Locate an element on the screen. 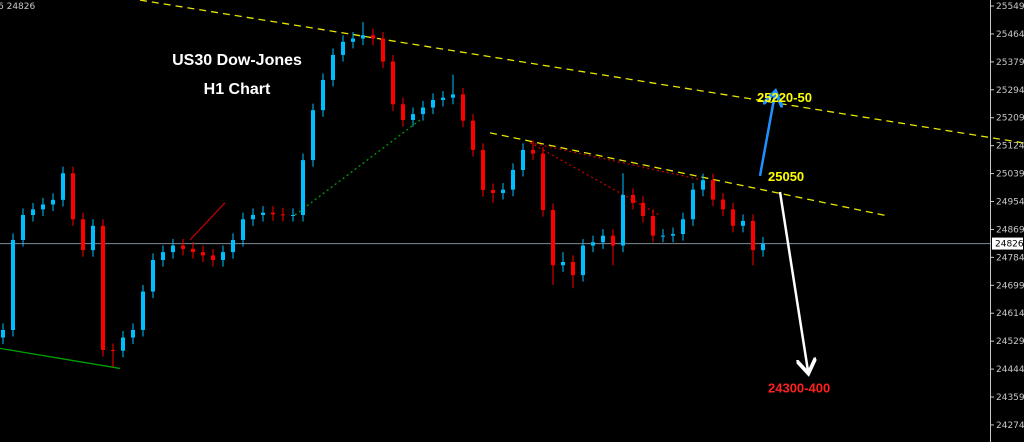  y-tick-label: 25379 is located at coordinates (1010, 63).